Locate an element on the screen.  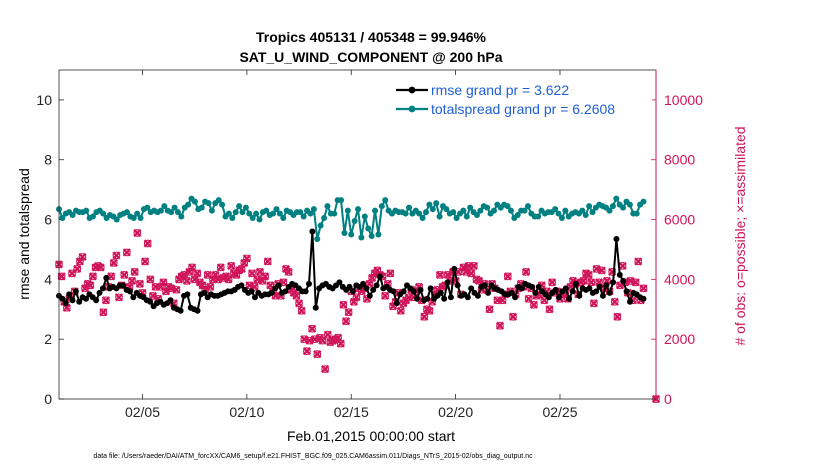
x-tick-label: 02/15 is located at coordinates (351, 412).